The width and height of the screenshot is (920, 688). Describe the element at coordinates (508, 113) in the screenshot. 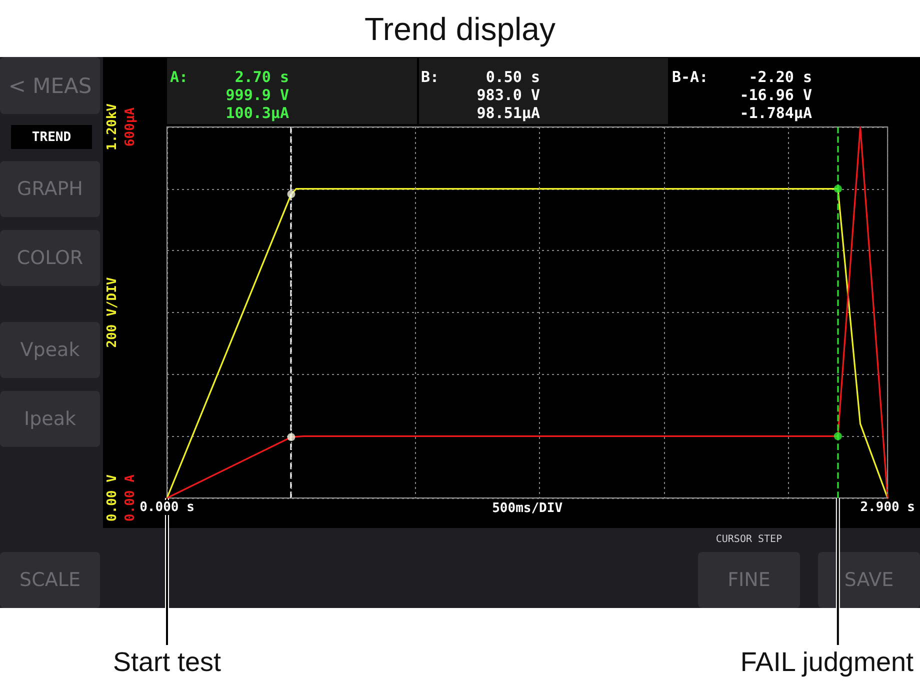

I see `text: 98.51µA` at that location.